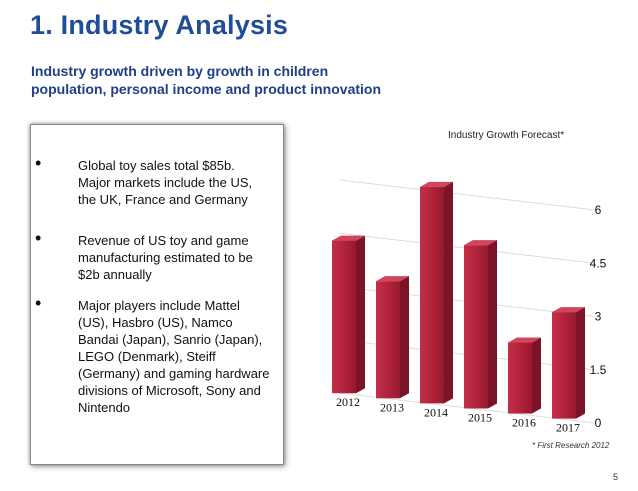  I want to click on bullet-line: divisions of Microsoft, Sony and, so click(169, 390).